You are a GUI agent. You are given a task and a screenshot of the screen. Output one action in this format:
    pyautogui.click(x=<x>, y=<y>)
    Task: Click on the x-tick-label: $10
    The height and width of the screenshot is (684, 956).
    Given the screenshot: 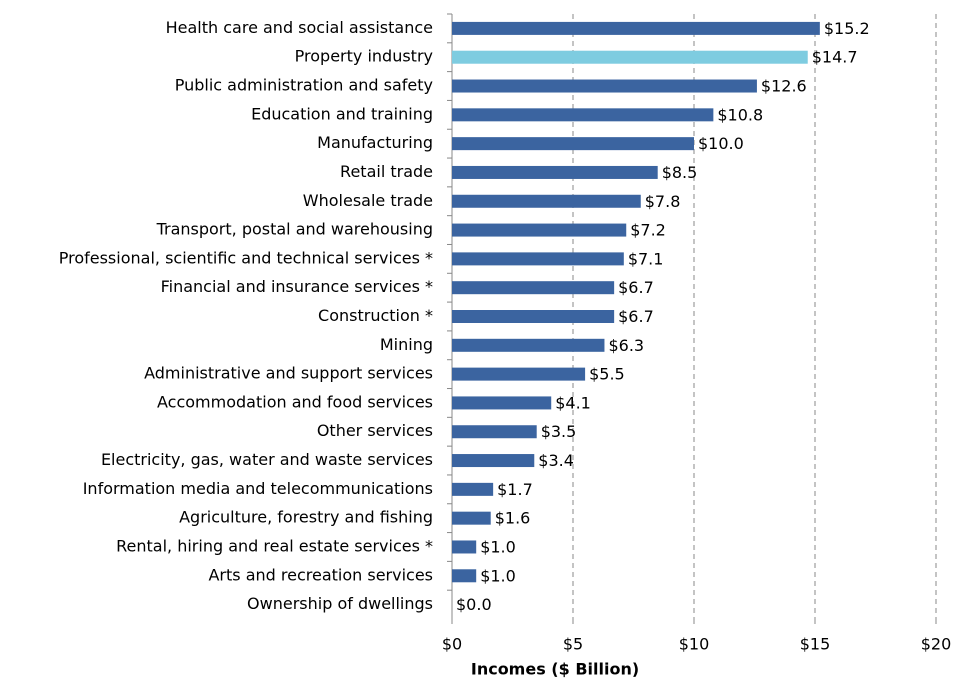 What is the action you would take?
    pyautogui.click(x=694, y=644)
    